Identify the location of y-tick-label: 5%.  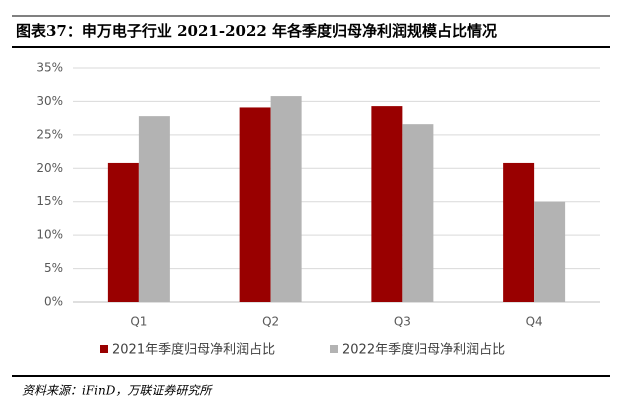
(53, 268).